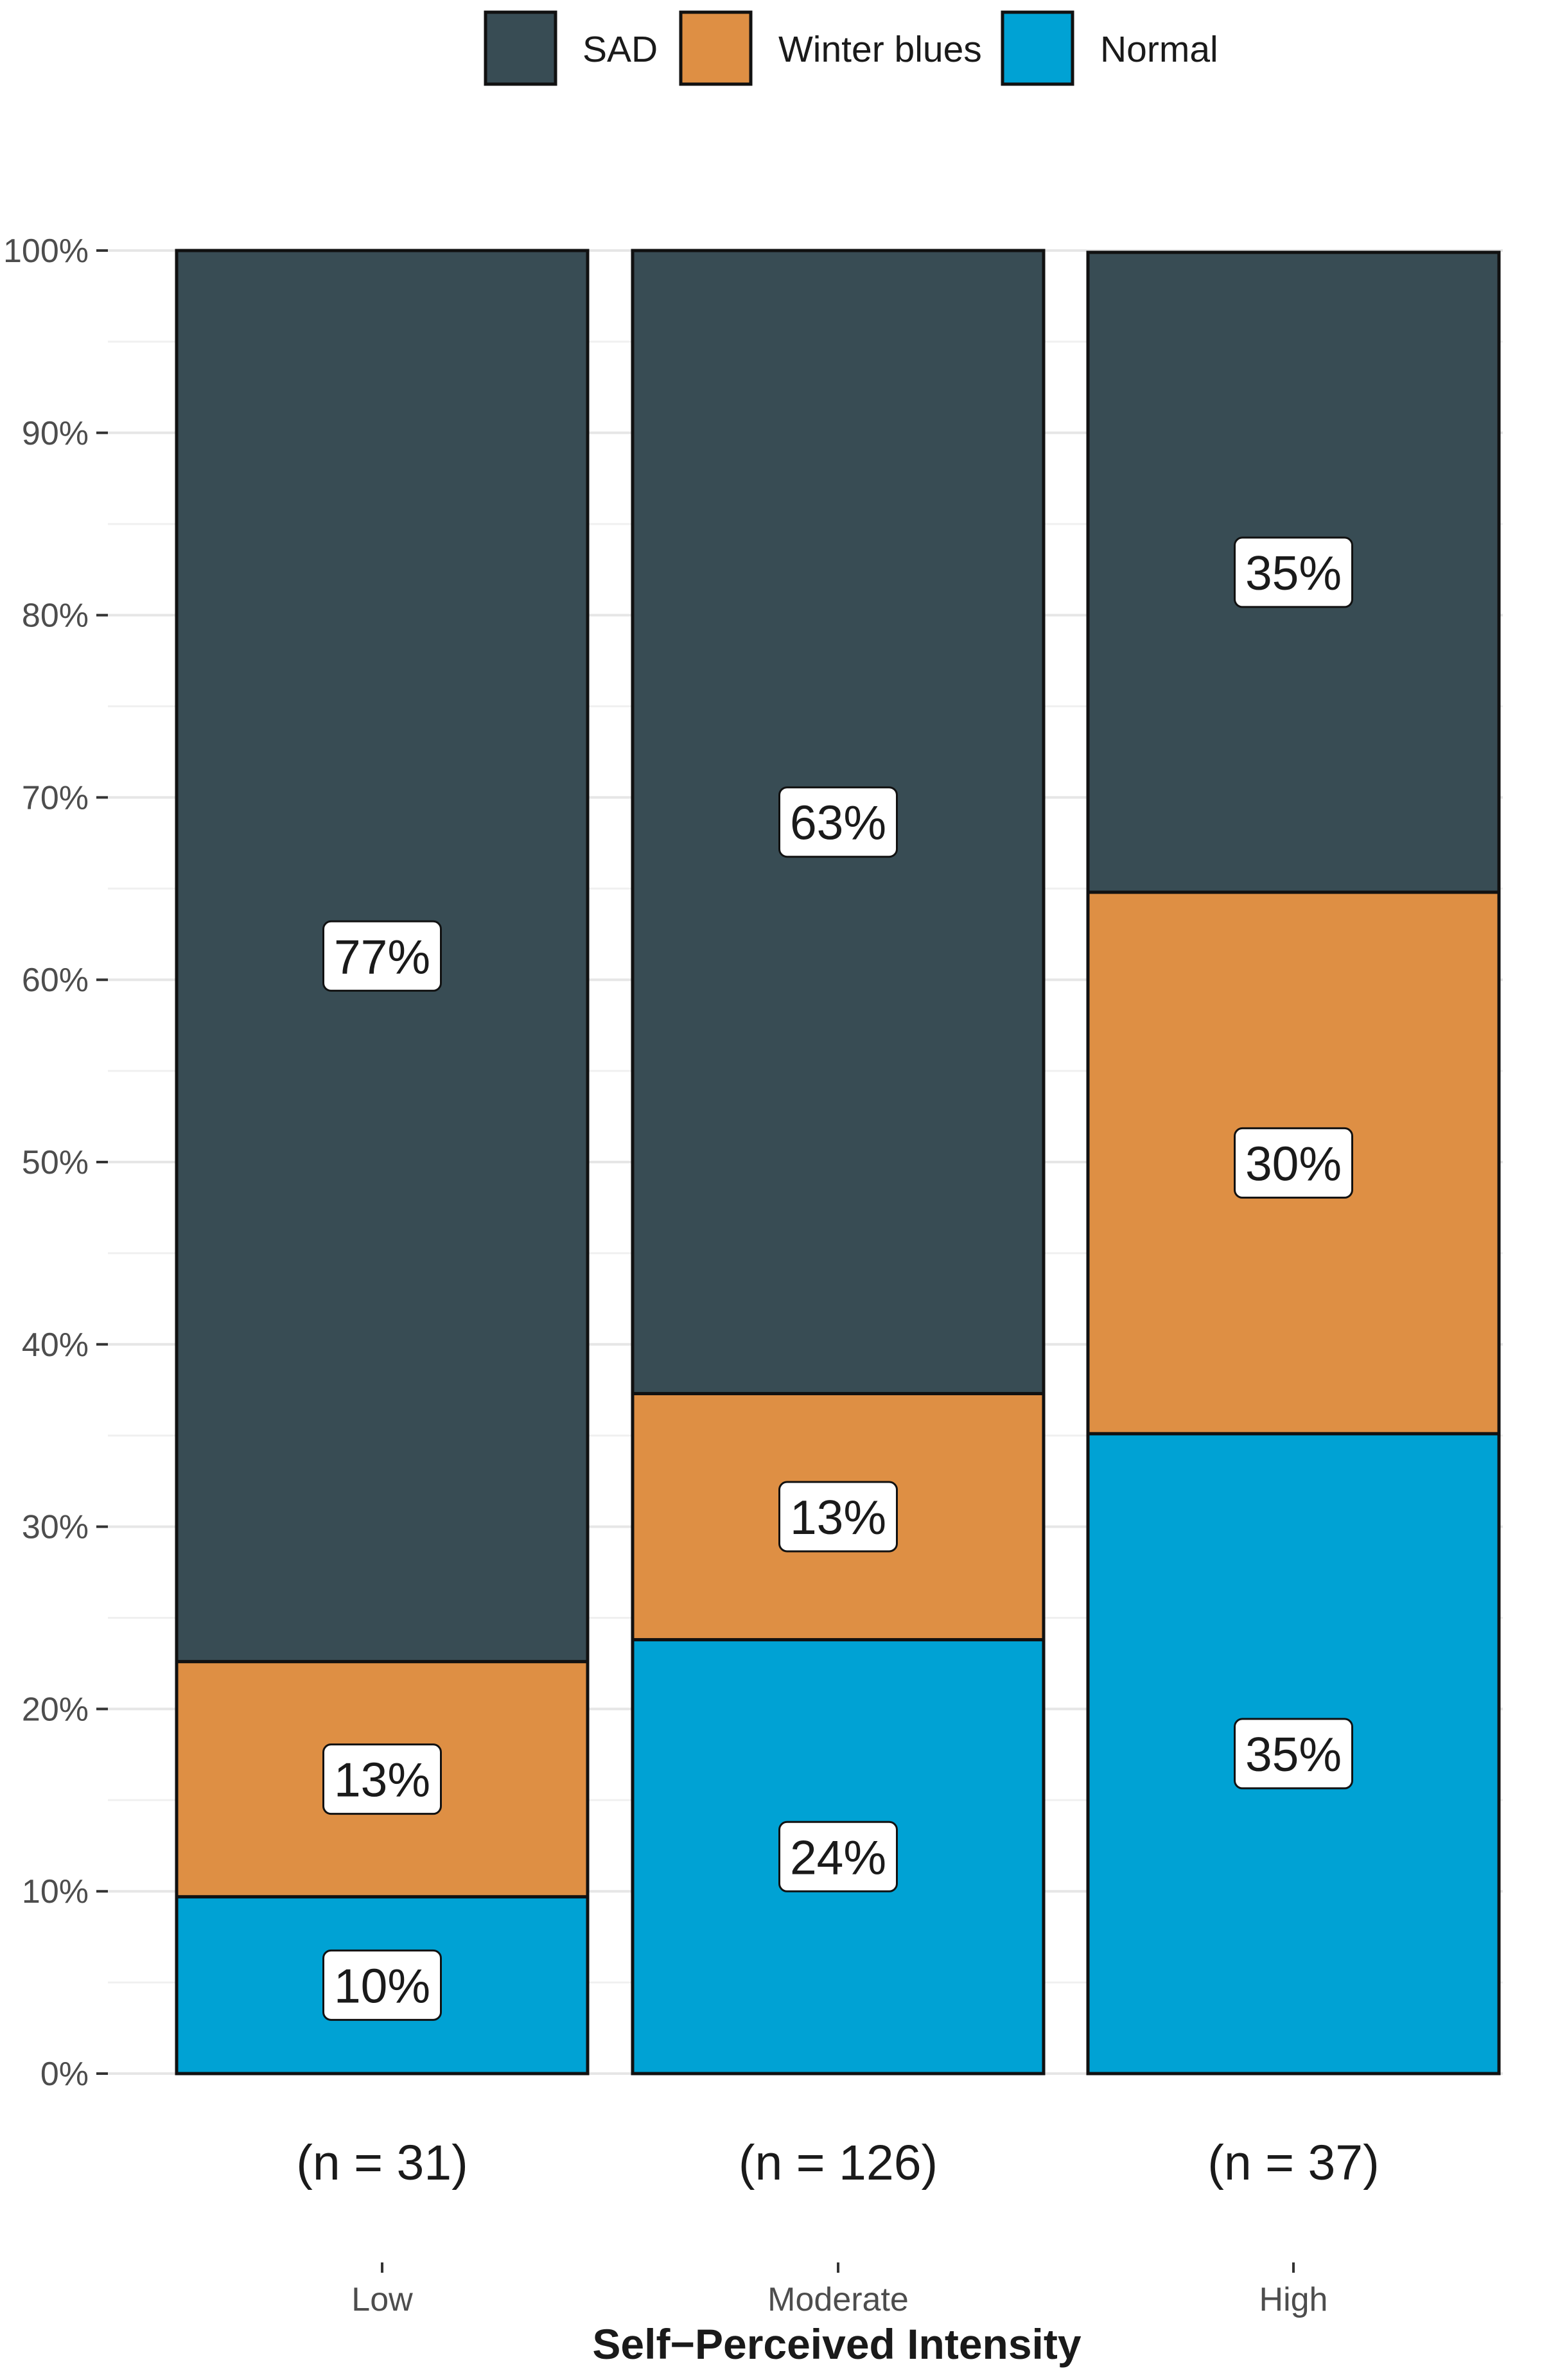 The width and height of the screenshot is (1542, 2380). I want to click on group-count: (n = 31), so click(382, 2162).